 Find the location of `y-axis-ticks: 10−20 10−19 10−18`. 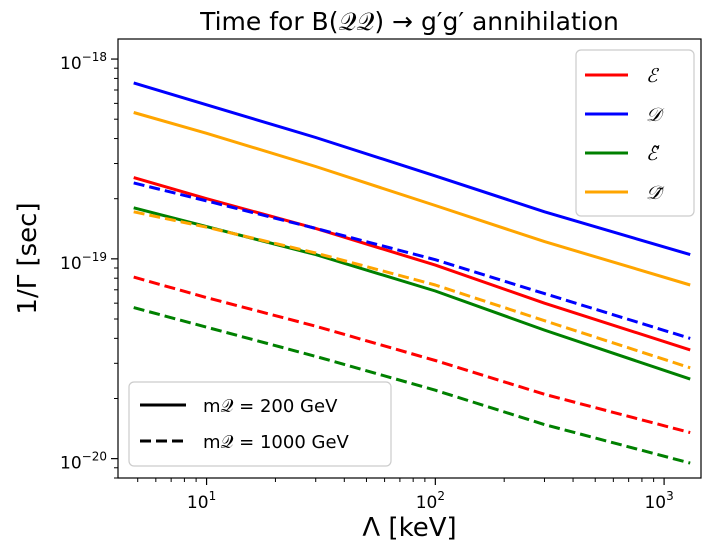

y-axis-ticks: 10−20 10−19 10−18 is located at coordinates (89, 264).